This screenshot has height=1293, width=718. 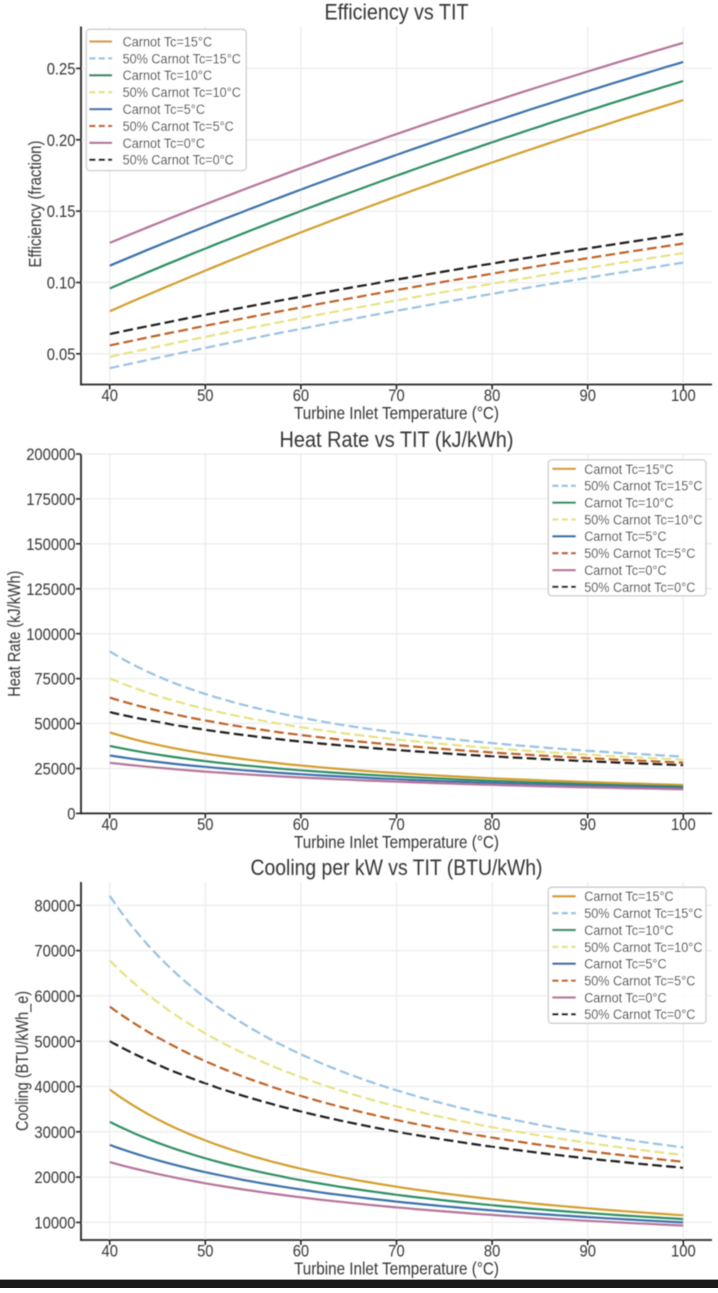 I want to click on svg-text: 75000, so click(x=54, y=679).